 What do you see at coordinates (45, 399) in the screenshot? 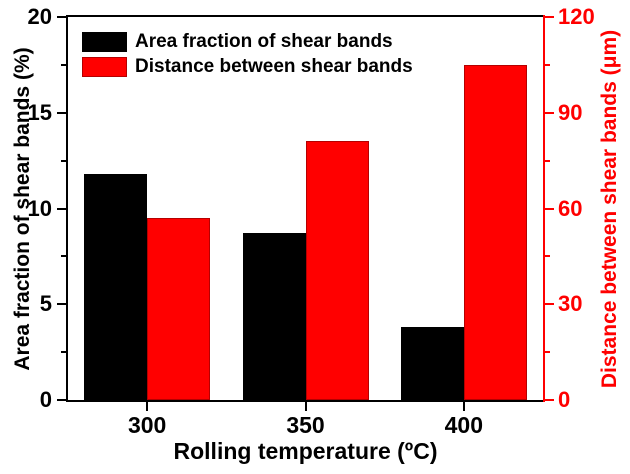
I see `left-axis-tick-label: 0` at bounding box center [45, 399].